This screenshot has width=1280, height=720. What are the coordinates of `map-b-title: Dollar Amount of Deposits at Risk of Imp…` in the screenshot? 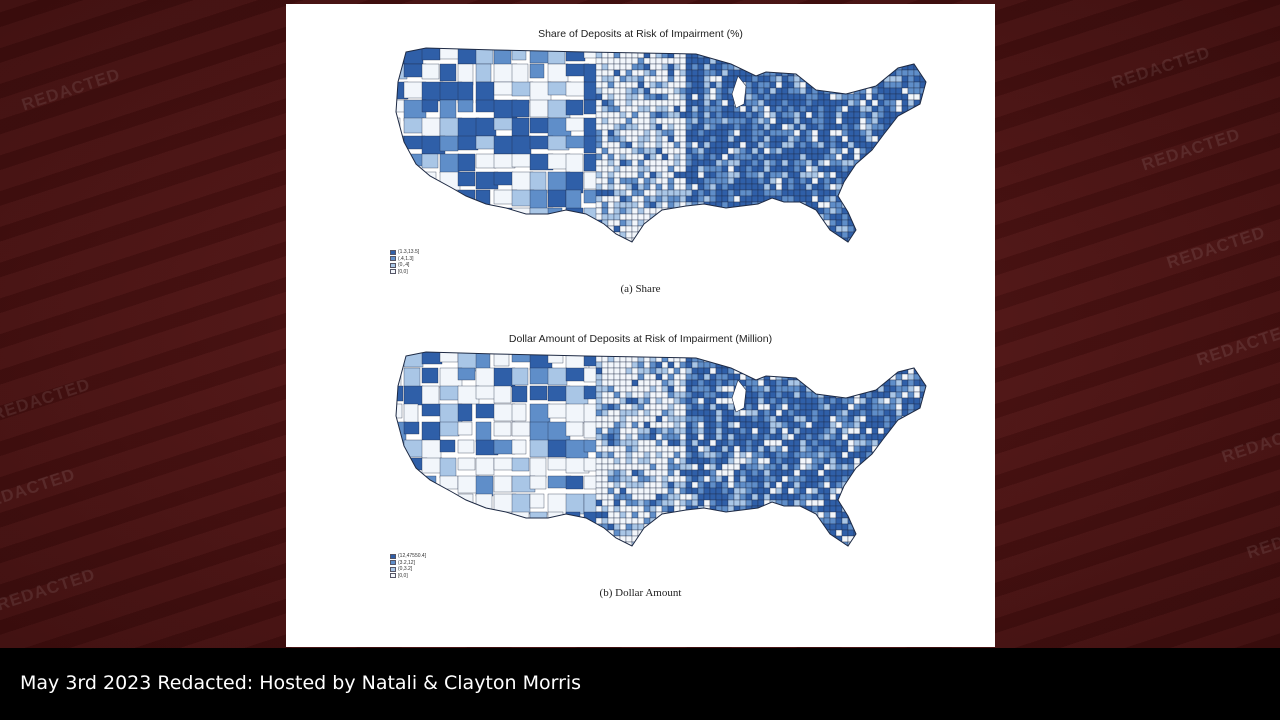 It's located at (640, 339).